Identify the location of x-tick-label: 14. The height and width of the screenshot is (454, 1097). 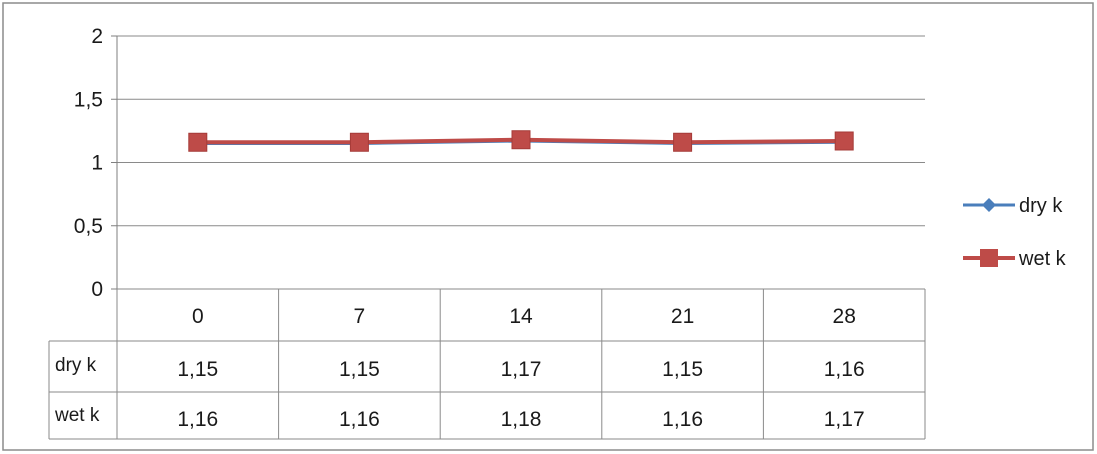
(521, 316).